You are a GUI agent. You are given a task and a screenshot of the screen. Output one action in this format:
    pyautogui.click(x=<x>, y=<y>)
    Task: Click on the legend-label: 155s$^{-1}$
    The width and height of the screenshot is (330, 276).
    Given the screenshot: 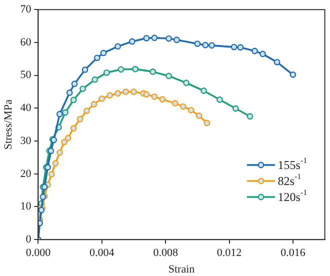 What is the action you would take?
    pyautogui.click(x=293, y=165)
    